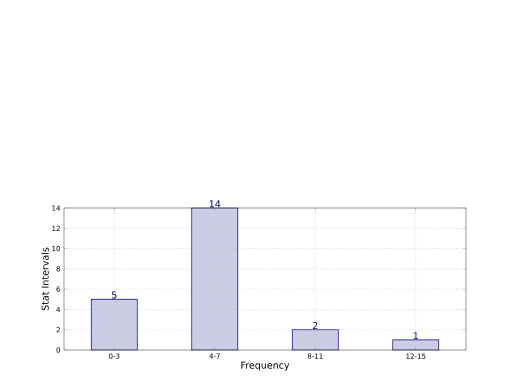 The width and height of the screenshot is (520, 390). I want to click on data-label: 1, so click(416, 336).